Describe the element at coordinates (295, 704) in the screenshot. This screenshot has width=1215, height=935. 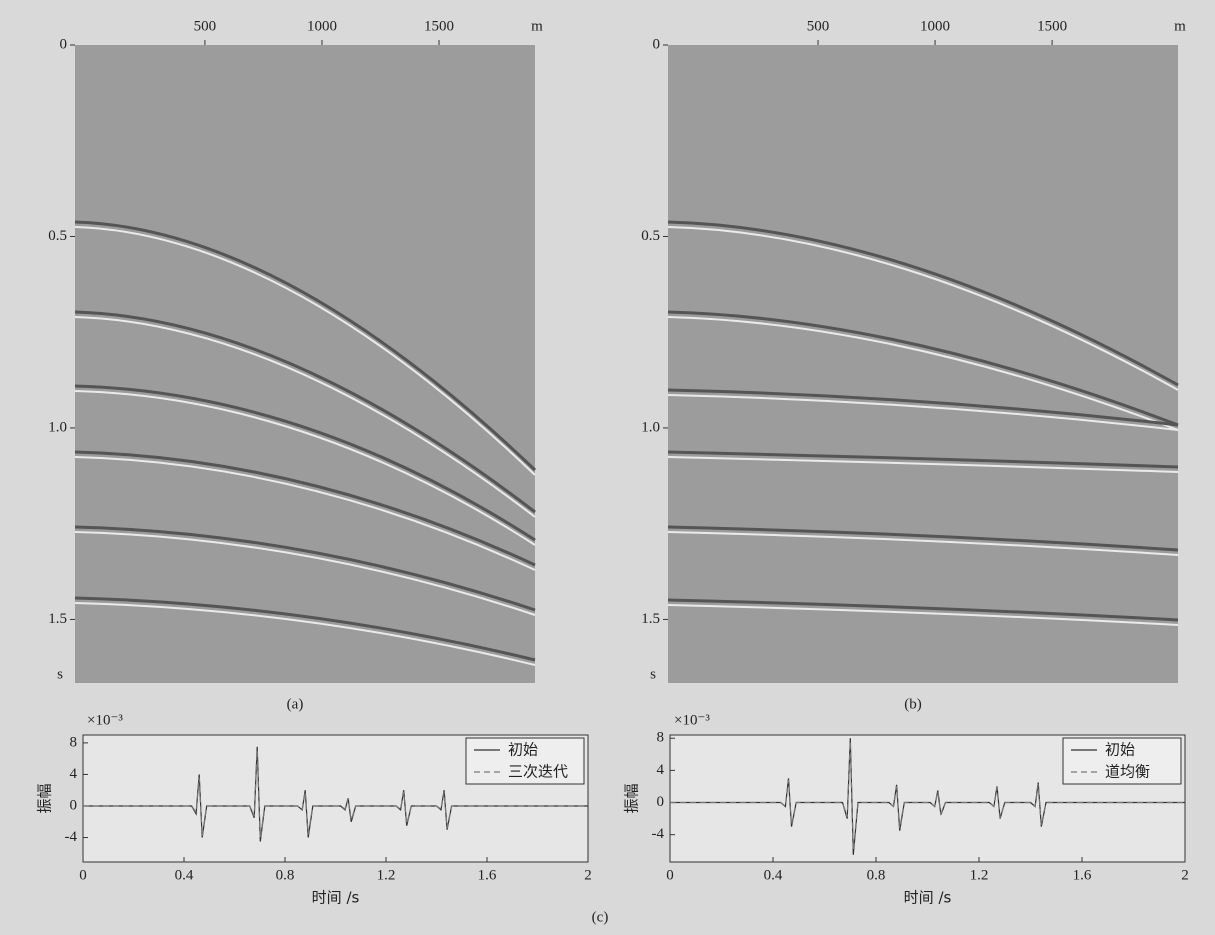
I see `panel-label: (a)` at that location.